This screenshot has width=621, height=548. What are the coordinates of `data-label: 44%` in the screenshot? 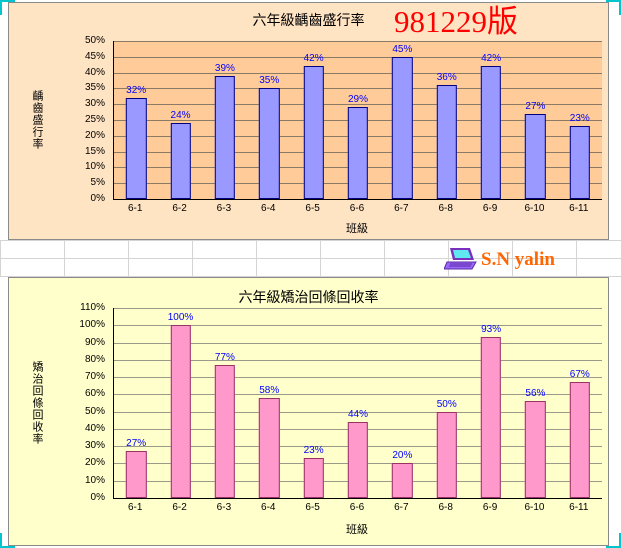 It's located at (357, 414).